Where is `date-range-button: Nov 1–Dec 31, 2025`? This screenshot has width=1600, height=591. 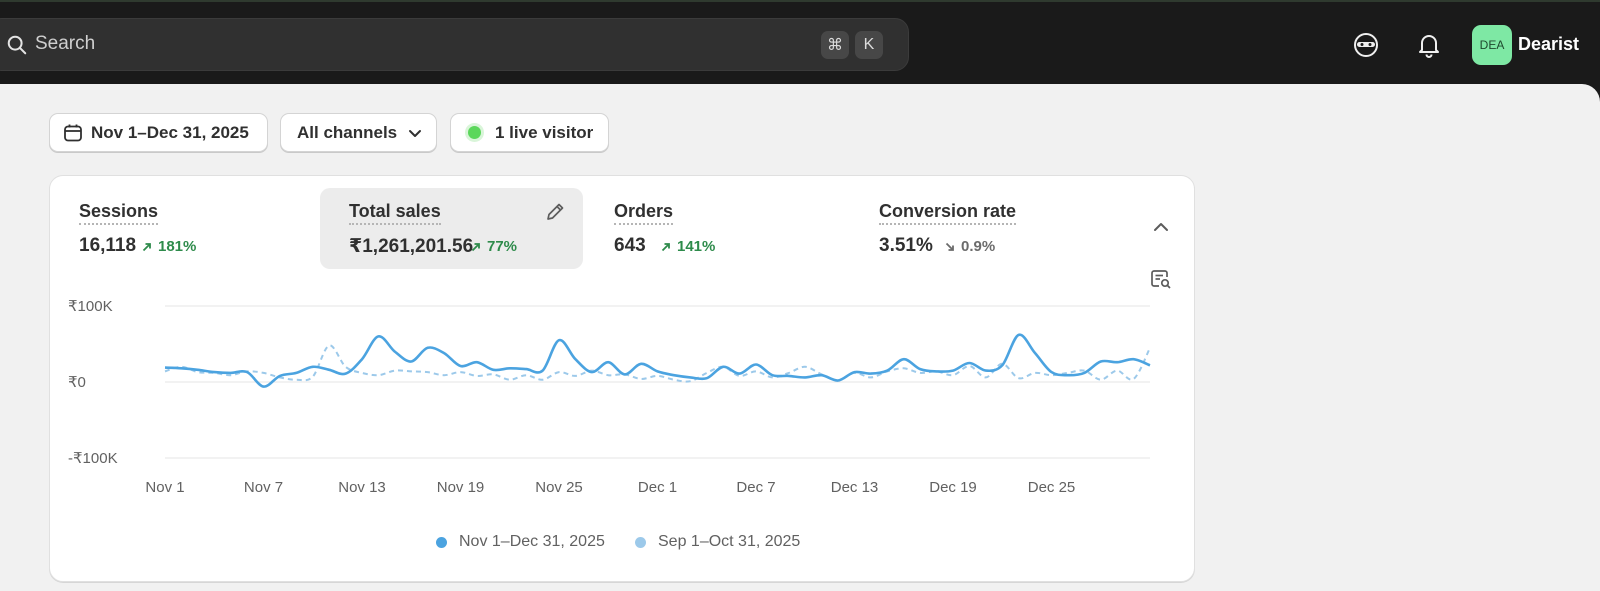 date-range-button: Nov 1–Dec 31, 2025 is located at coordinates (158, 132).